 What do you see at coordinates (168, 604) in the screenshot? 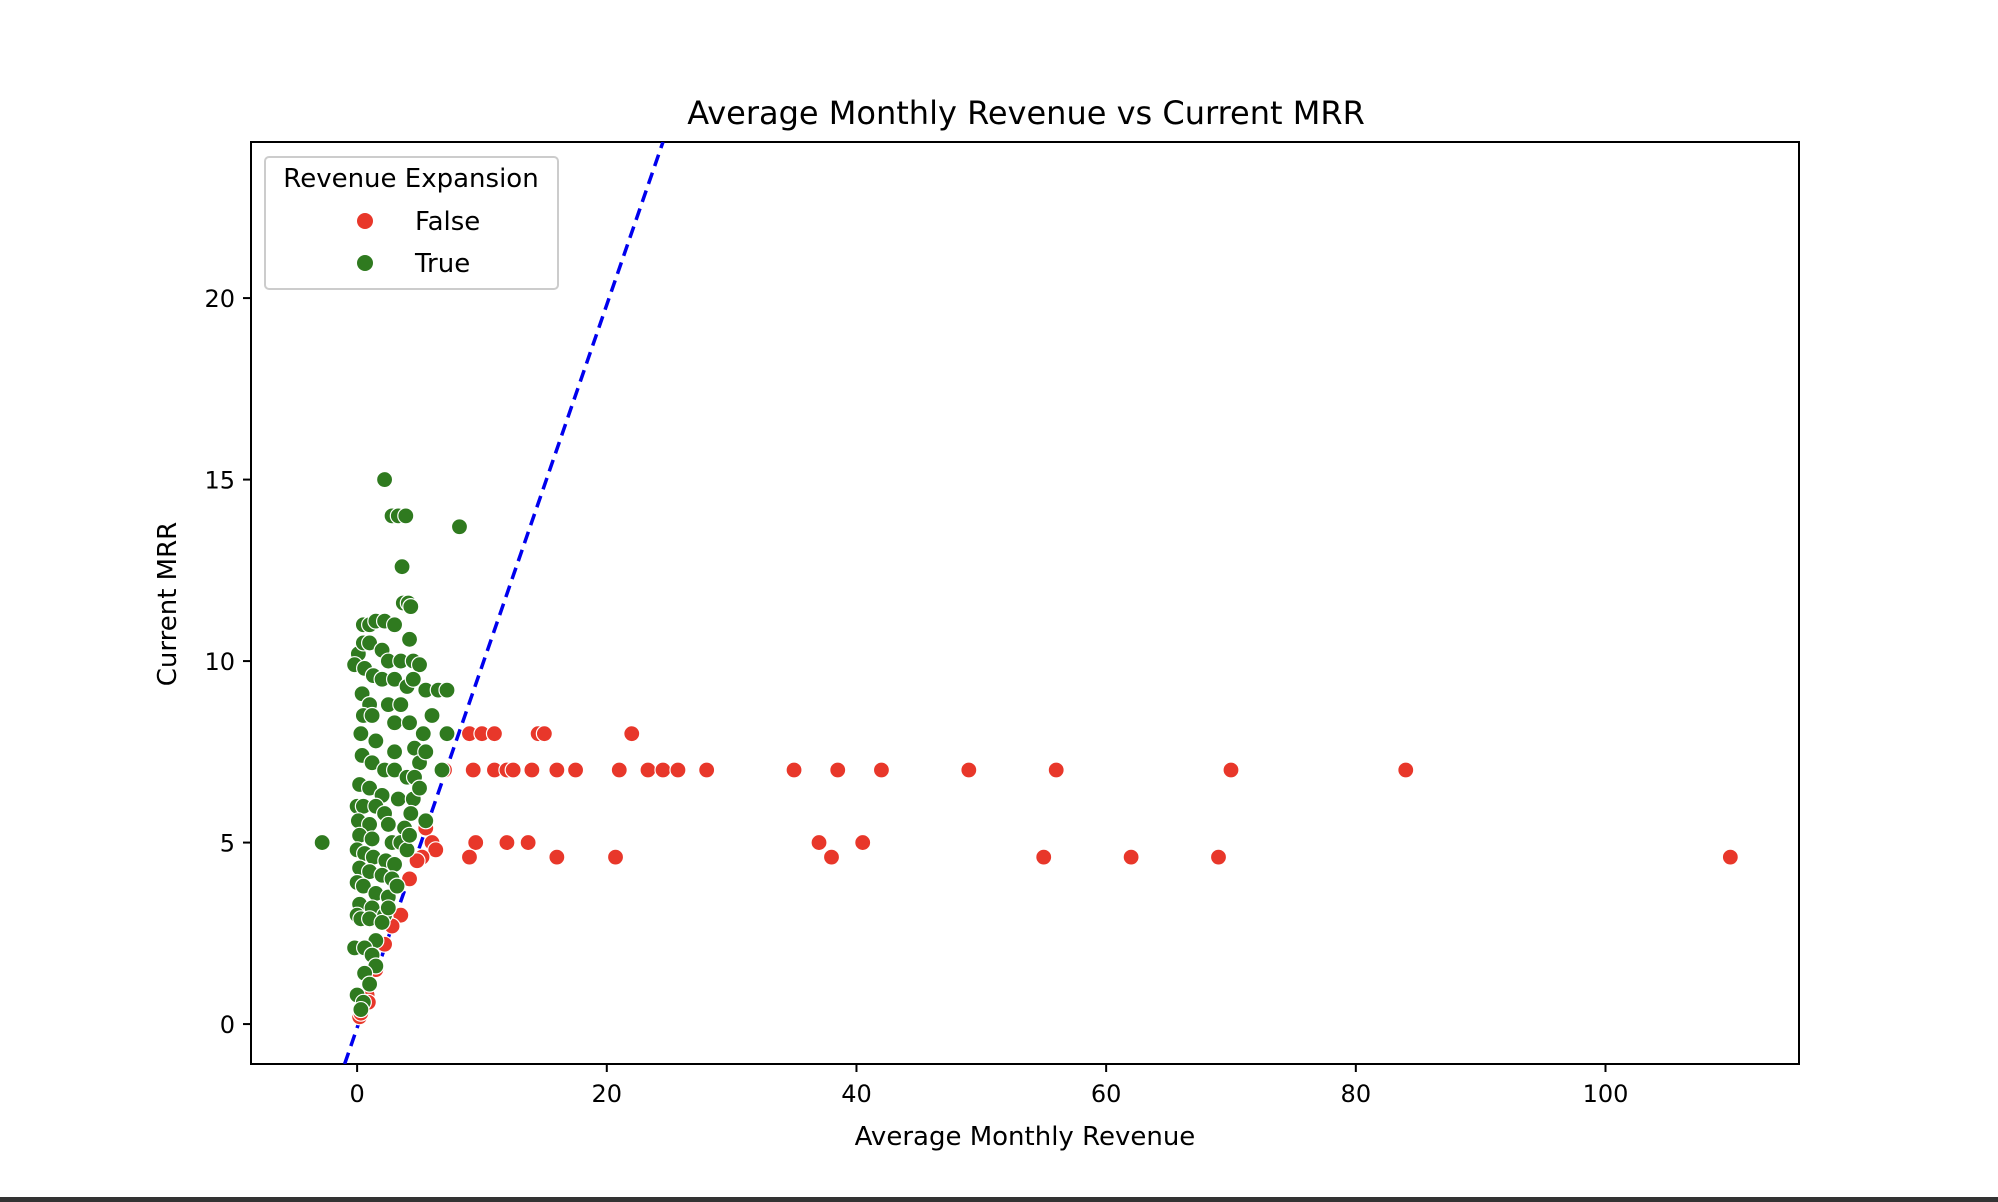
I see `y-axis-label: Current MRR` at bounding box center [168, 604].